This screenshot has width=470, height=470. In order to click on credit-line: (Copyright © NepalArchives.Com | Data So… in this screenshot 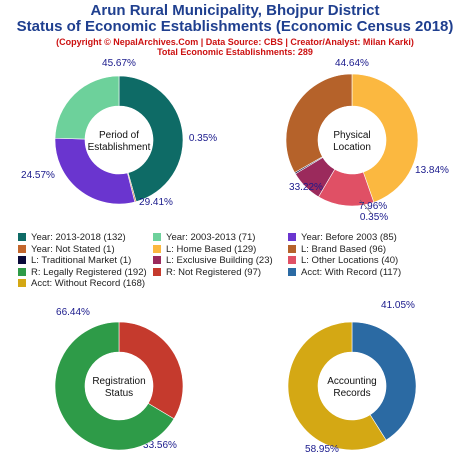, I will do `click(235, 42)`.